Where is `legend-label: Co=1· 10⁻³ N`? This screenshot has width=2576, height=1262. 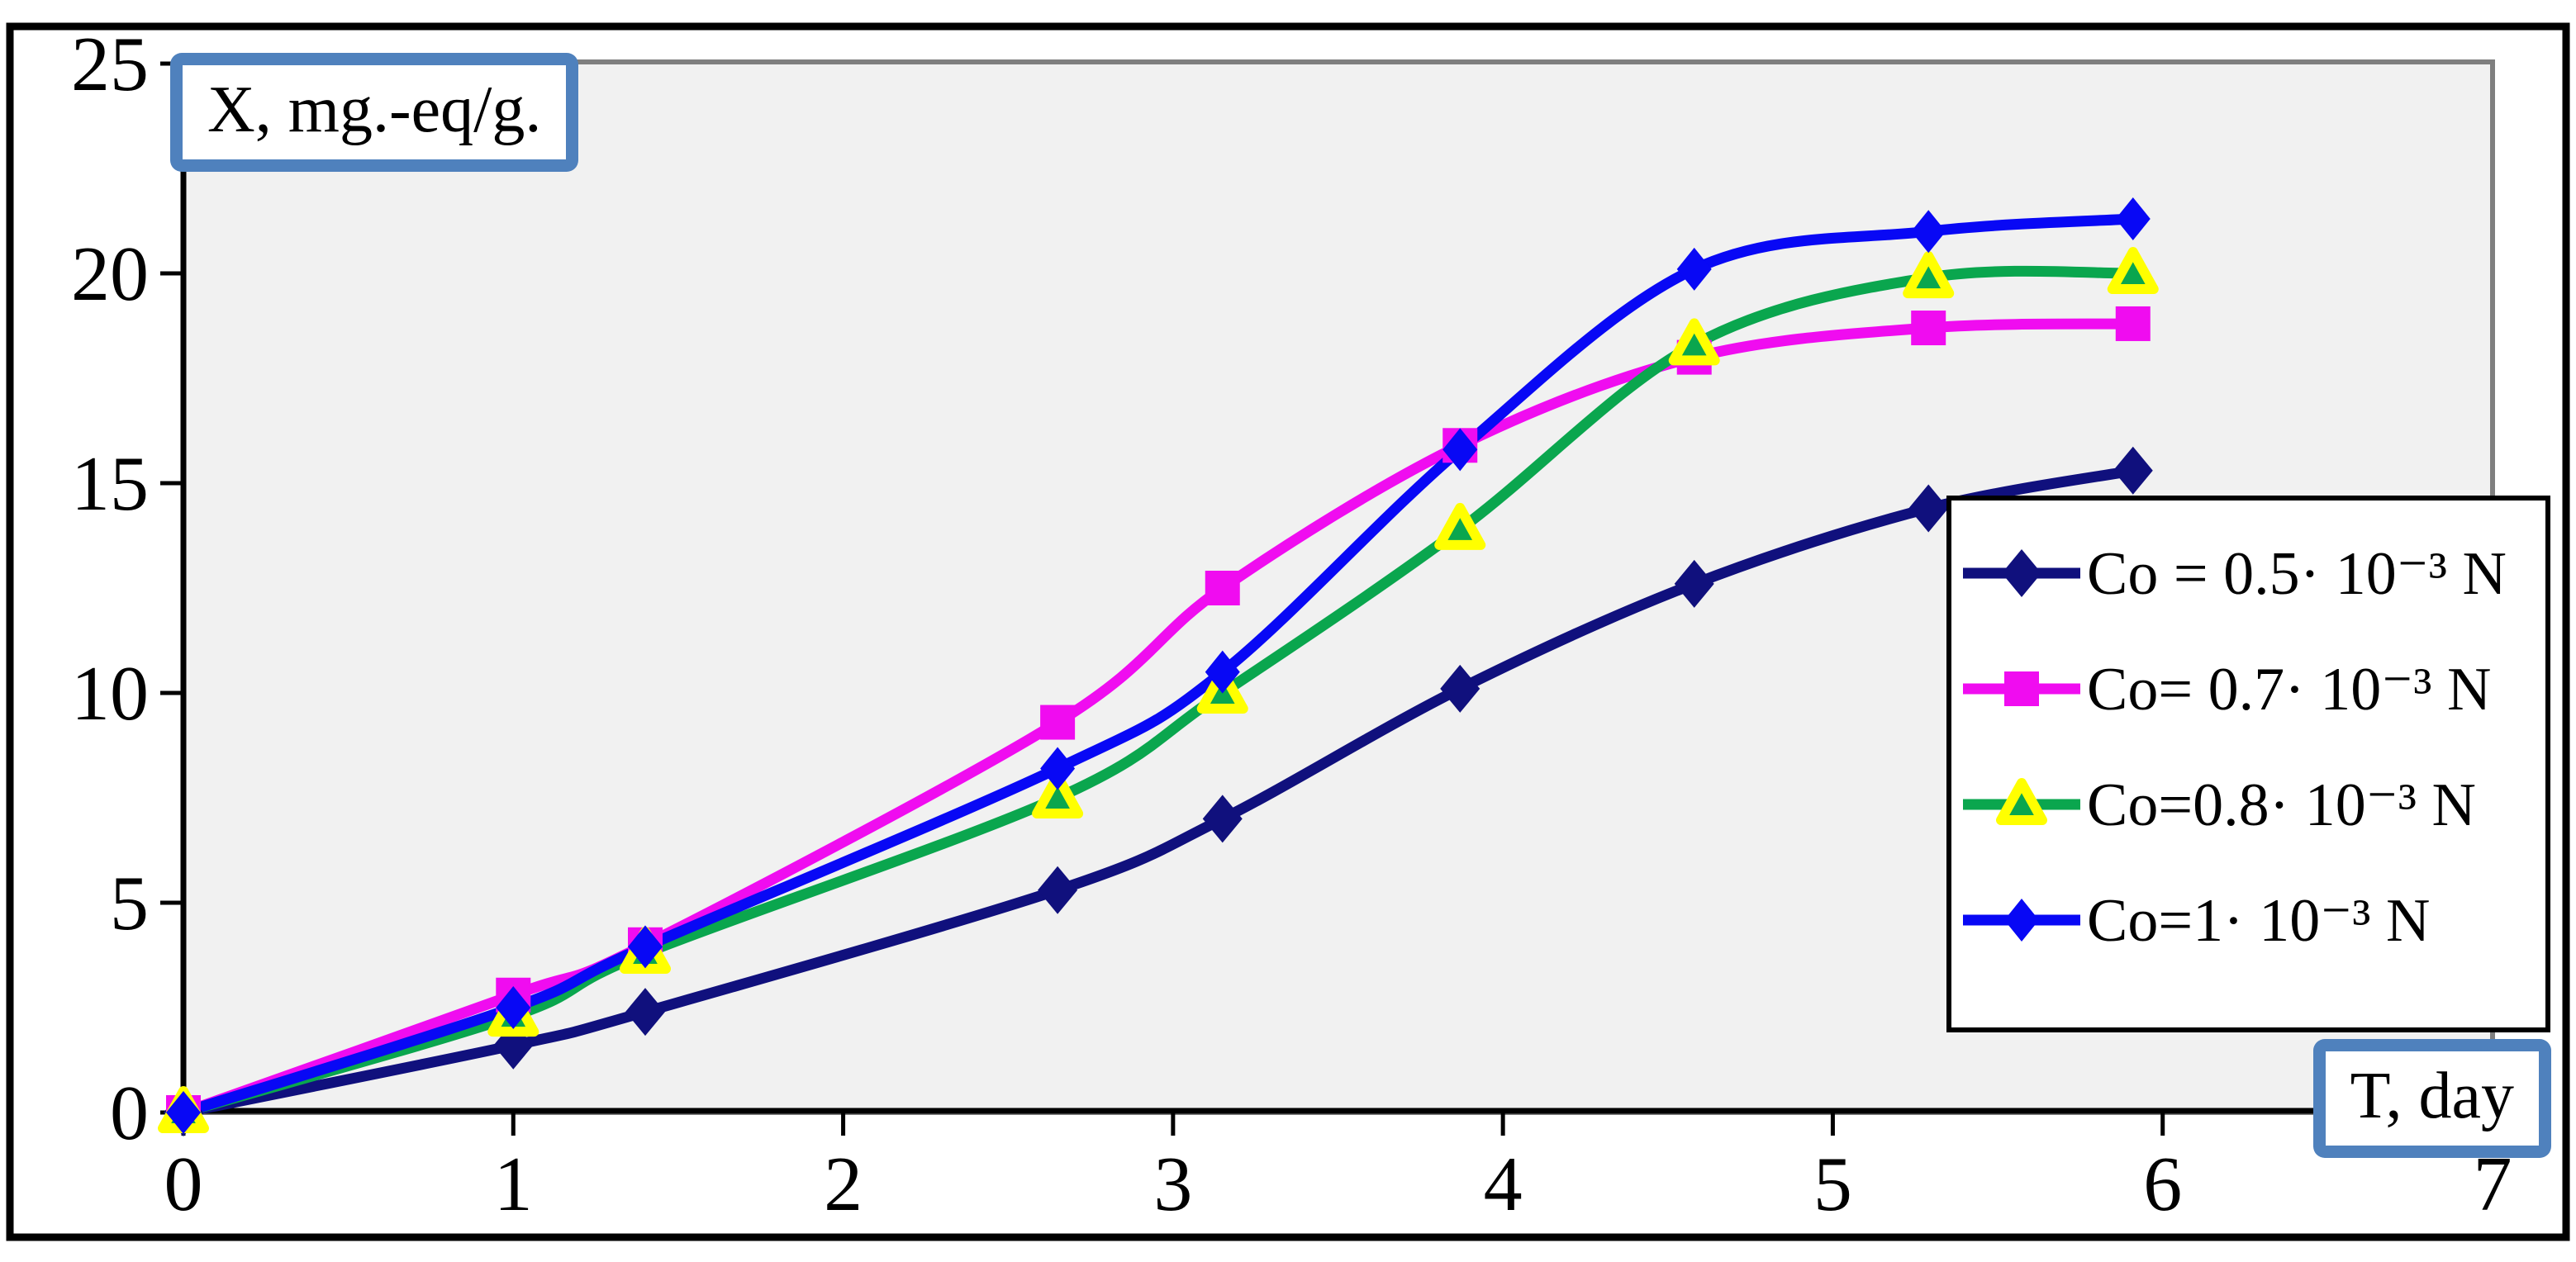 legend-label: Co=1· 10⁻³ N is located at coordinates (2259, 920).